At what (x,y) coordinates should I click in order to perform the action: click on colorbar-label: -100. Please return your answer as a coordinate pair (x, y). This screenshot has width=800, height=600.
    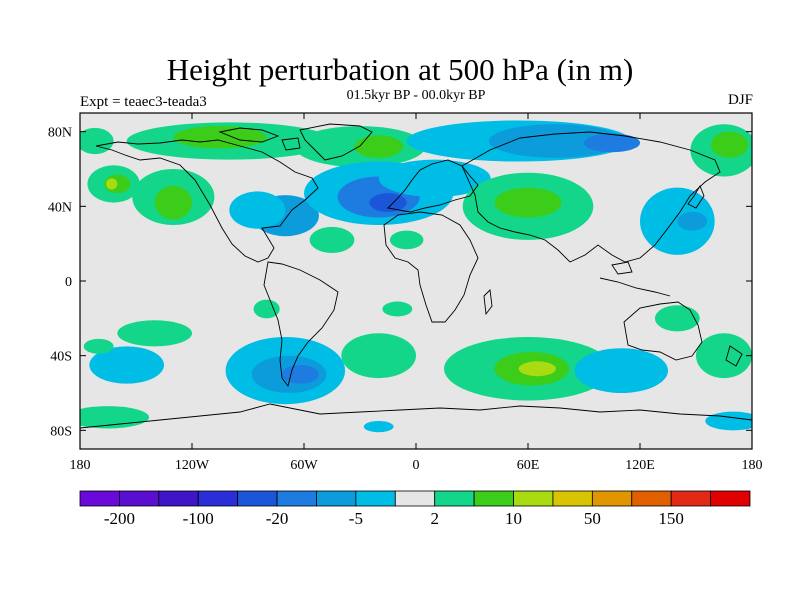
    Looking at the image, I should click on (198, 518).